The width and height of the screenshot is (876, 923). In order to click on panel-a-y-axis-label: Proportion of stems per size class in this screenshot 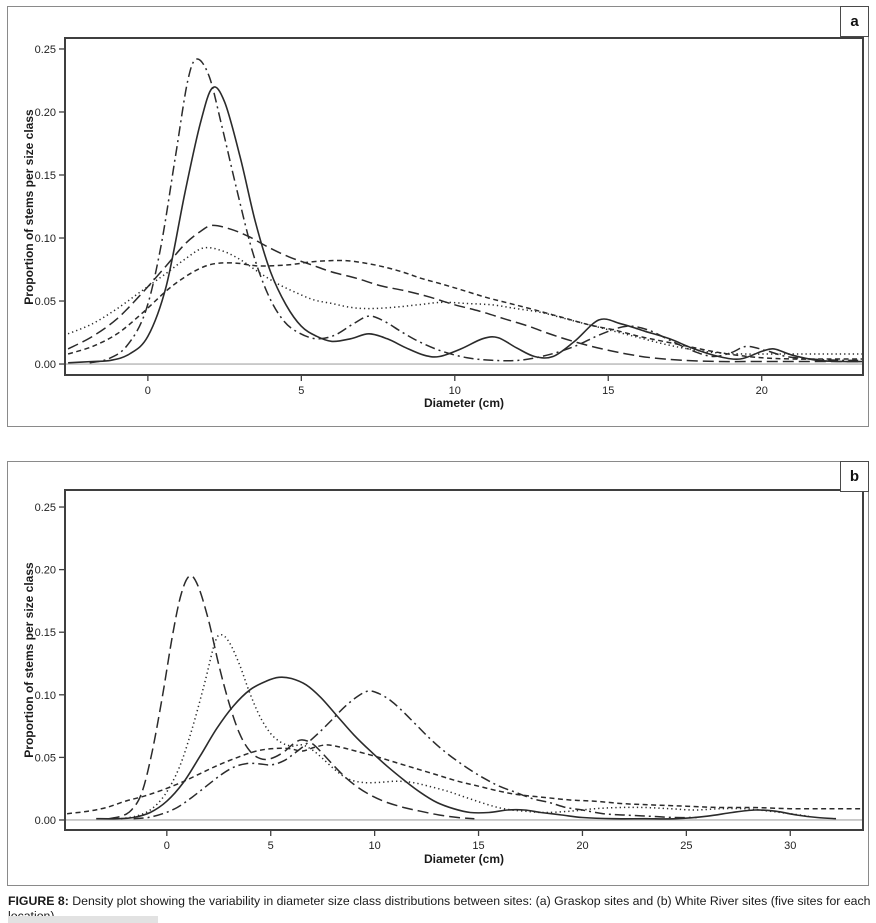, I will do `click(29, 207)`.